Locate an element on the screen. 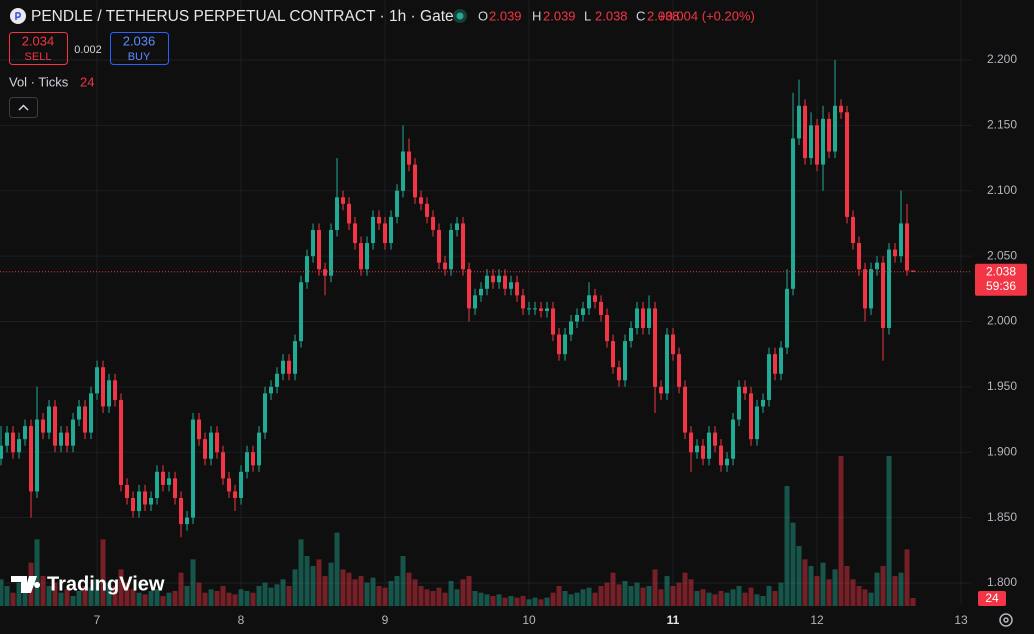 The image size is (1034, 634). volume-title: Vol · Ticks is located at coordinates (39, 81).